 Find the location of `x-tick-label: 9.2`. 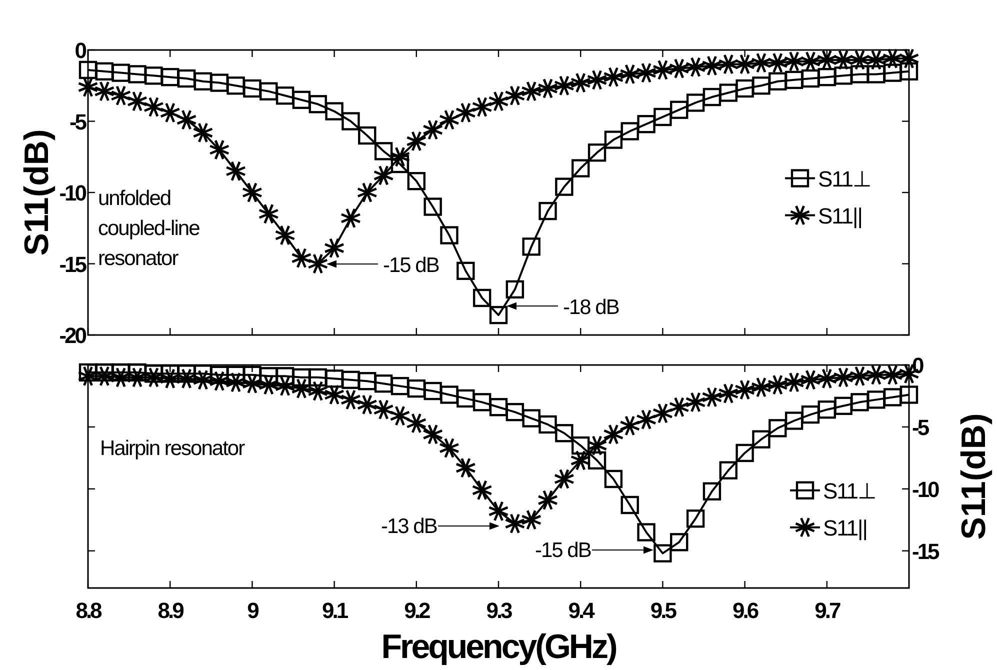

x-tick-label: 9.2 is located at coordinates (417, 610).